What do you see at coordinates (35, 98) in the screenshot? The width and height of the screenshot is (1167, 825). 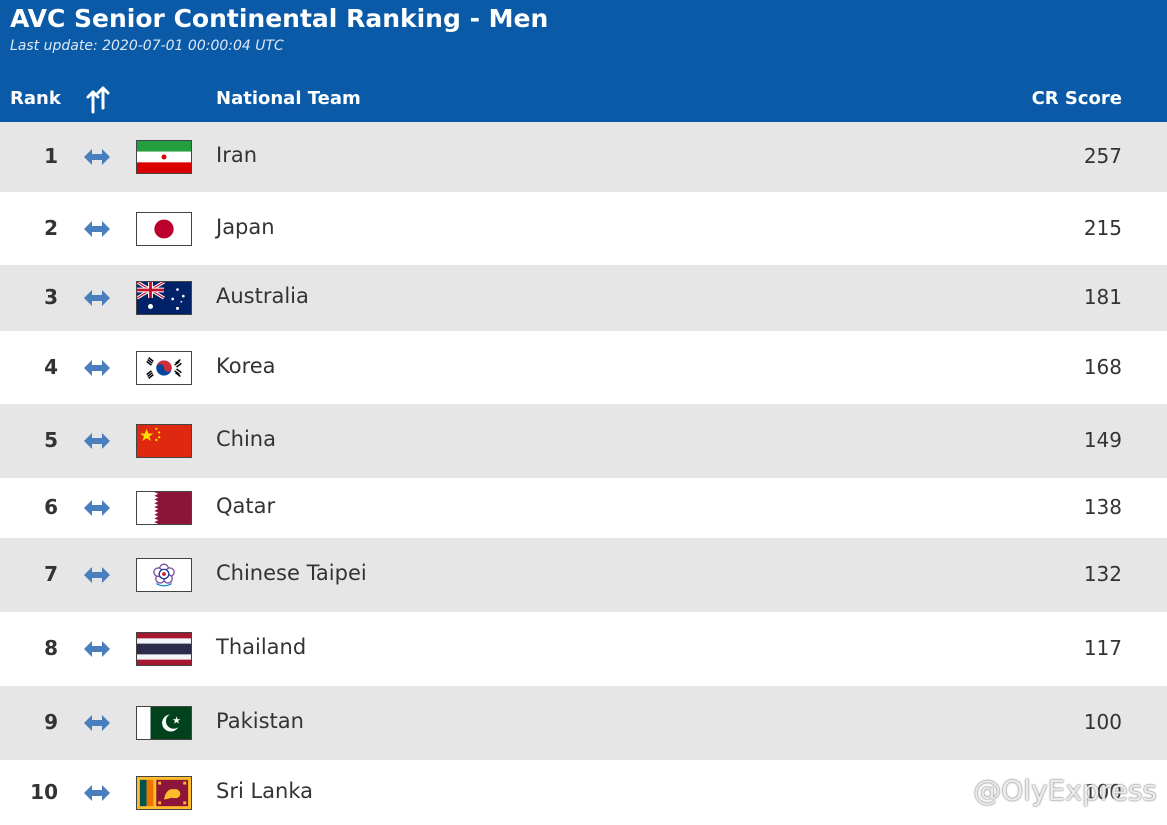 I see `column-header-rank: Rank` at bounding box center [35, 98].